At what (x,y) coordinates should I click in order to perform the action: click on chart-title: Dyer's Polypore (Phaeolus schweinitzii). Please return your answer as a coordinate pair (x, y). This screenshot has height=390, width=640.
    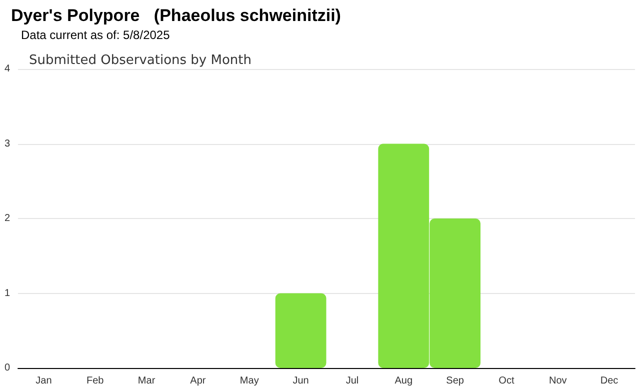
    Looking at the image, I should click on (176, 15).